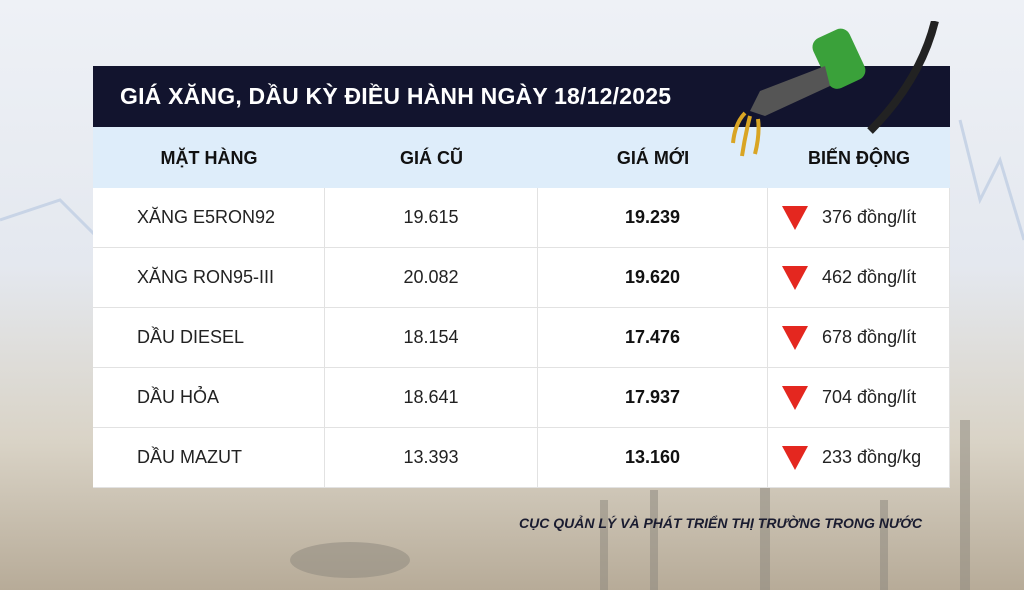 Image resolution: width=1024 pixels, height=590 pixels. What do you see at coordinates (653, 458) in the screenshot?
I see `new-price: 13.160` at bounding box center [653, 458].